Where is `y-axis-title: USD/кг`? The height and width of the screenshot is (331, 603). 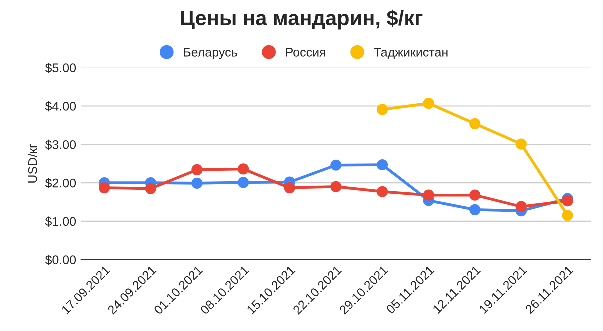
y-axis-title: USD/кг is located at coordinates (33, 163).